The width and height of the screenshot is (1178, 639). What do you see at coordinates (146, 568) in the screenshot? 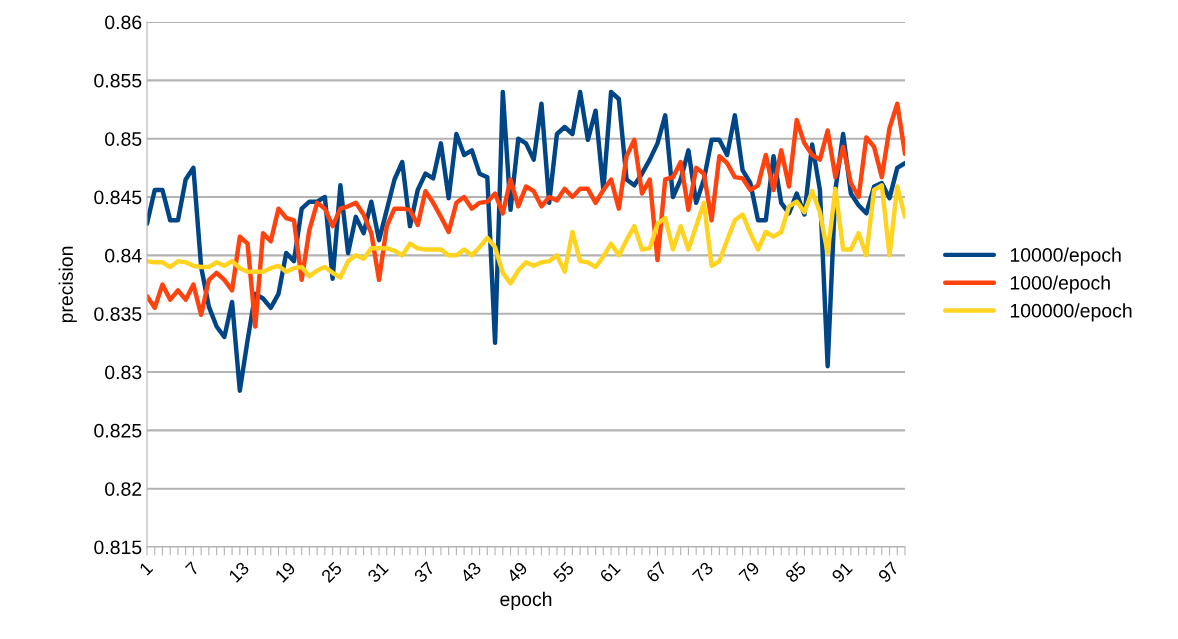
I see `x-tick-label: 1` at bounding box center [146, 568].